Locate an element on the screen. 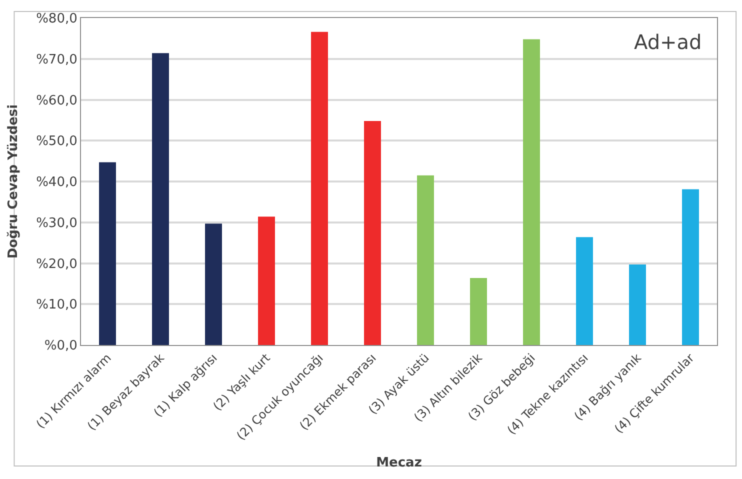 This screenshot has width=742, height=479. annotation: Ad+ad is located at coordinates (668, 42).